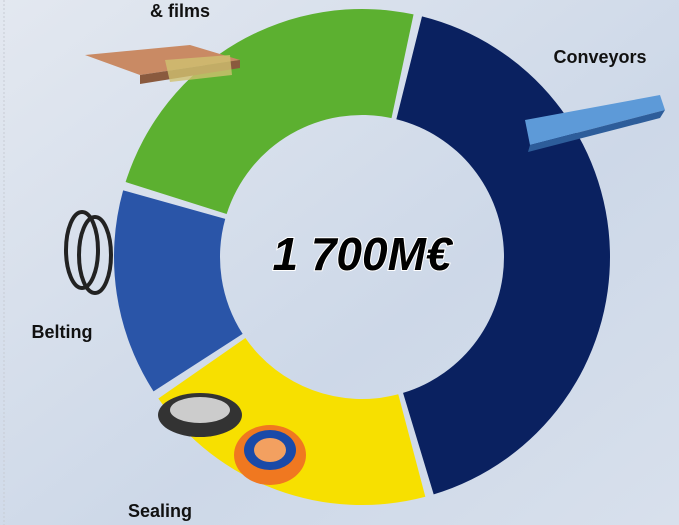 This screenshot has width=679, height=525. What do you see at coordinates (162, 64) in the screenshot?
I see `film-illustration` at bounding box center [162, 64].